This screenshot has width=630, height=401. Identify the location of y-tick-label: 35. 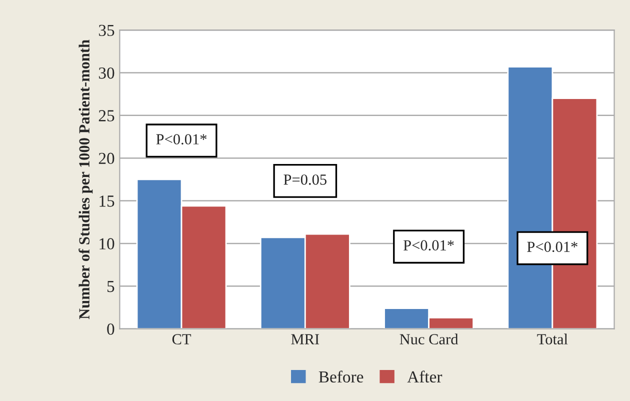
(106, 30).